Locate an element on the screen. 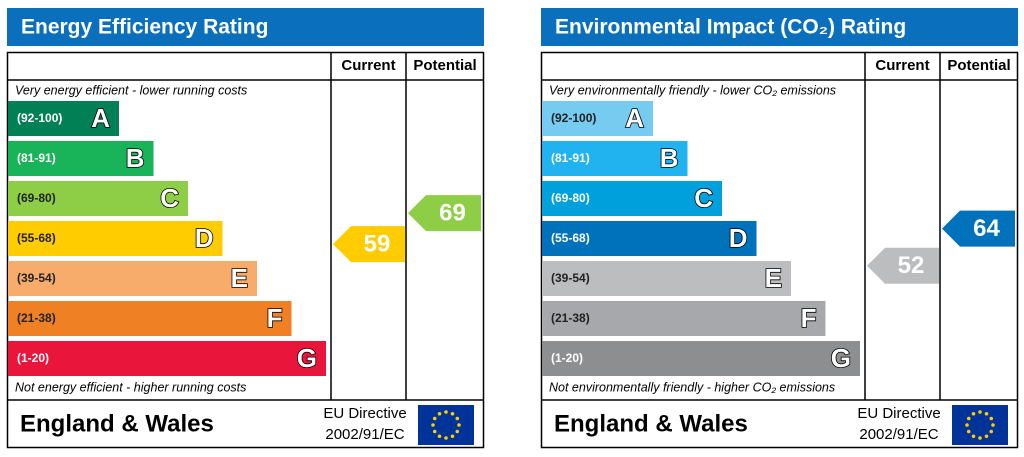 The height and width of the screenshot is (457, 1024). rating-value: 69 is located at coordinates (452, 212).